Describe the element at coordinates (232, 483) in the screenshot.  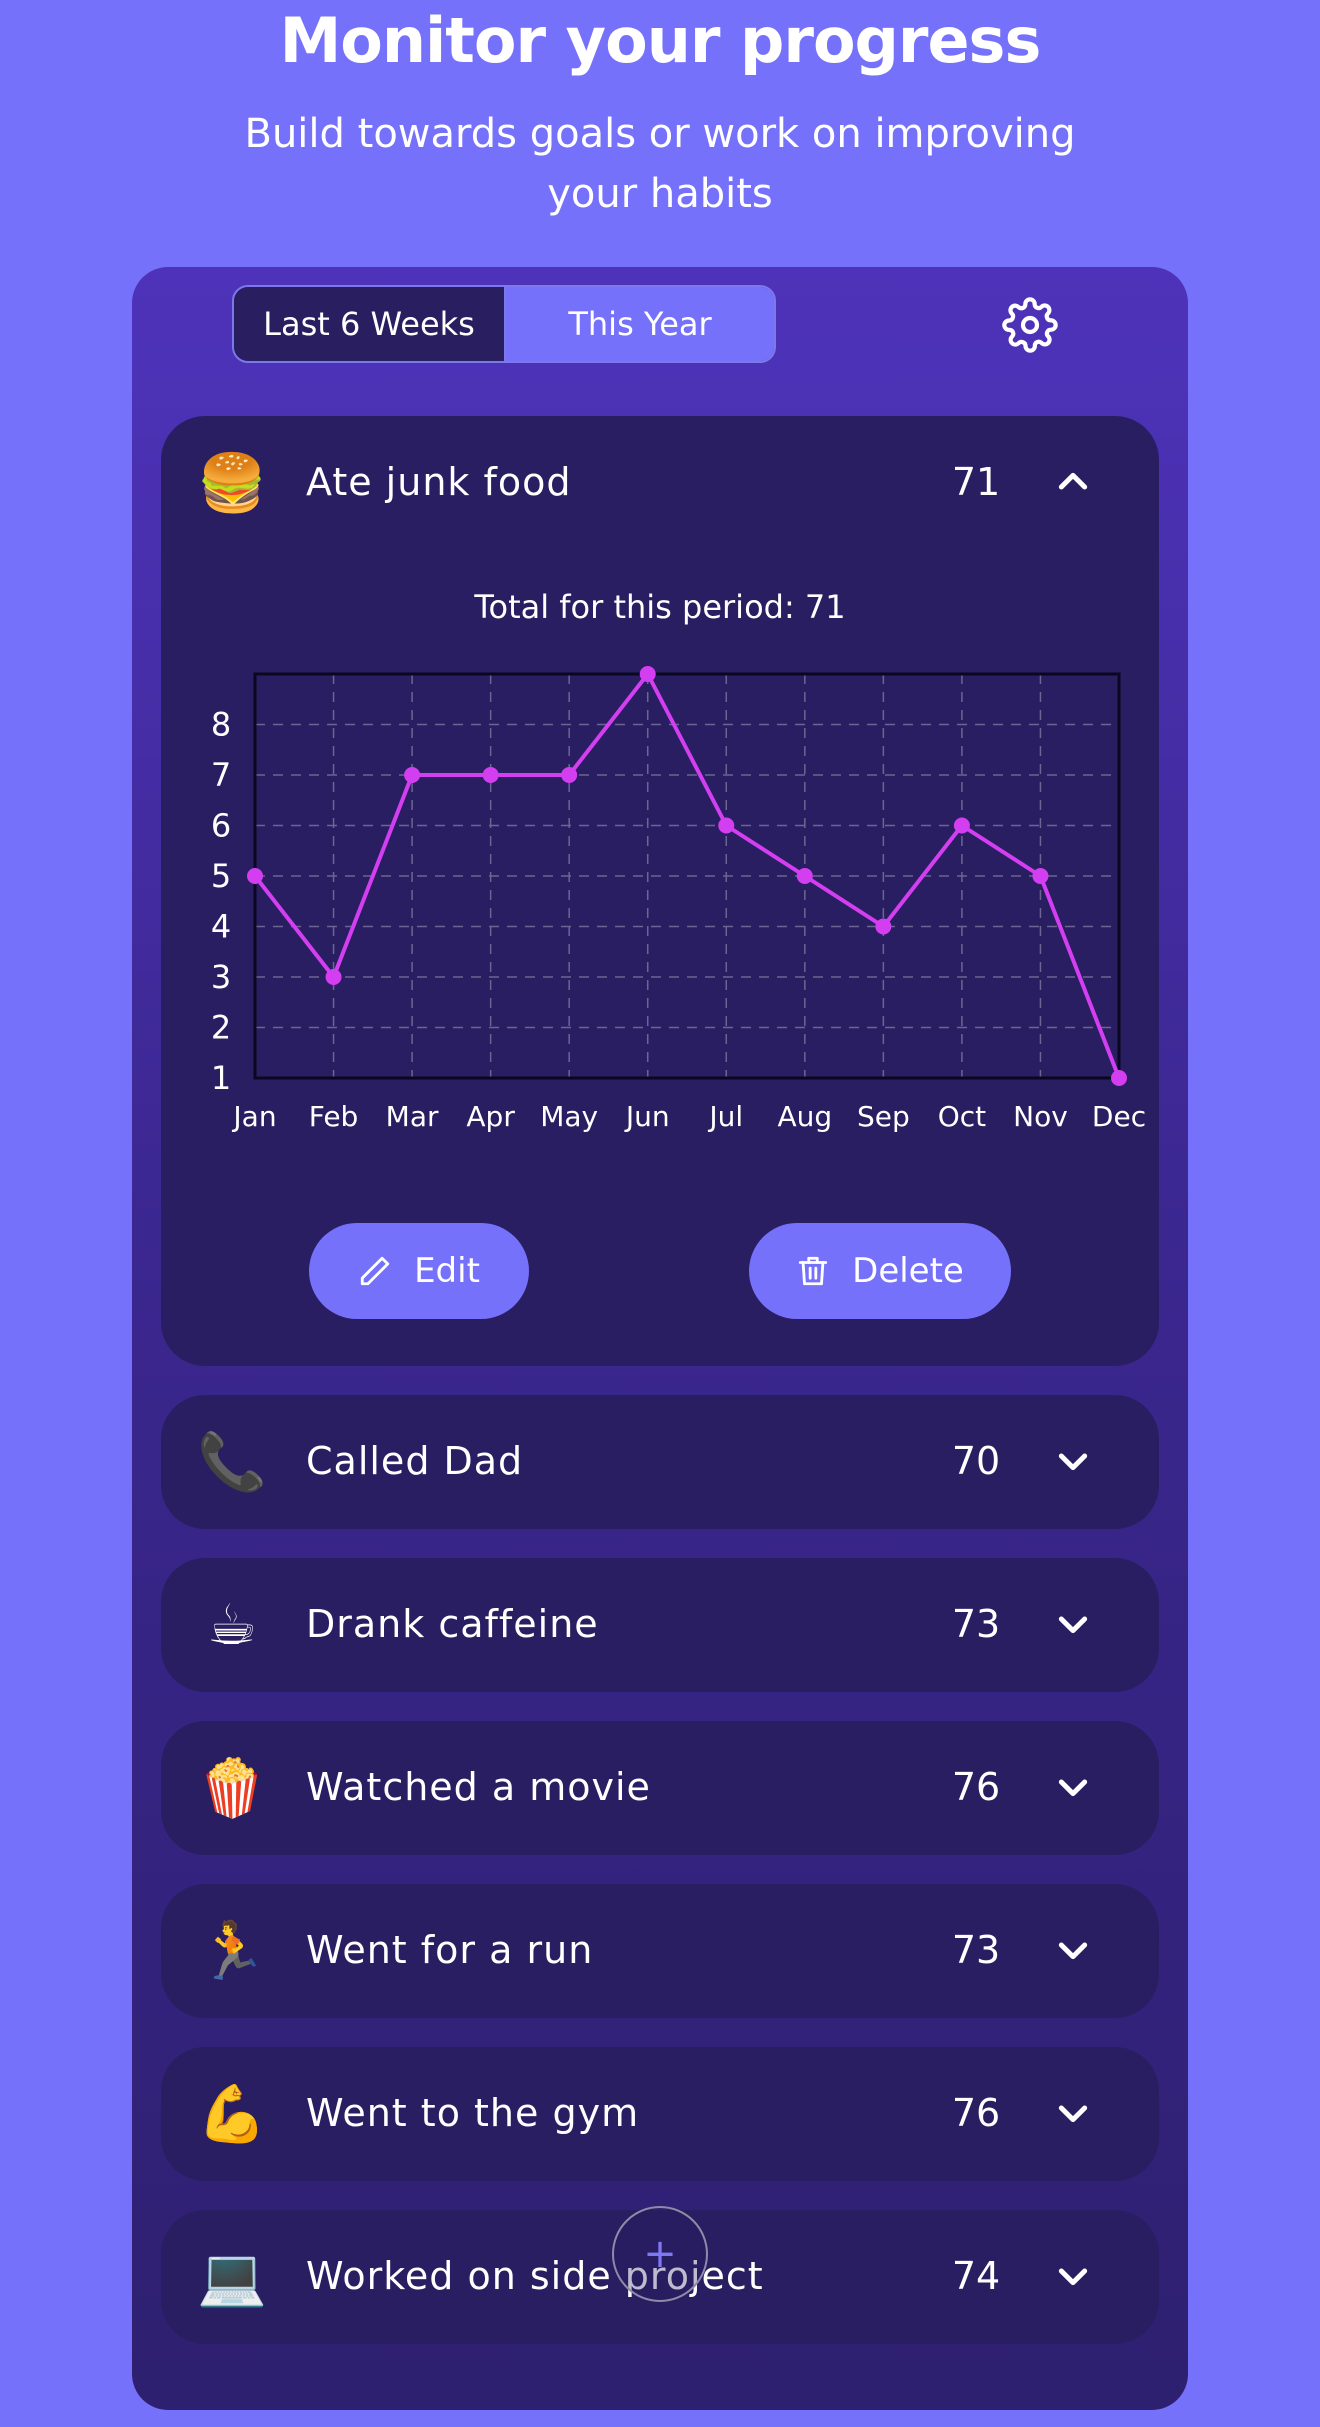
I see `burger-icon: 🍔` at that location.